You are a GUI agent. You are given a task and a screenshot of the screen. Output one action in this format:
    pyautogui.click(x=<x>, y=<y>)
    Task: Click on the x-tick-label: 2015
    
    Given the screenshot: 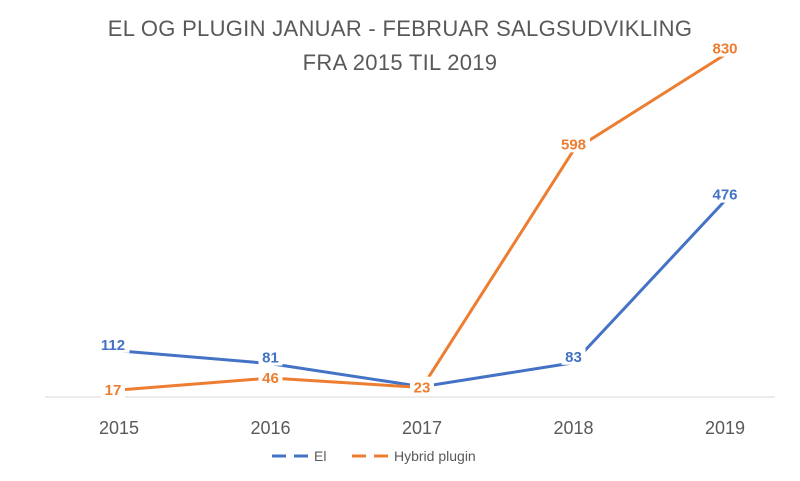 What is the action you would take?
    pyautogui.click(x=119, y=428)
    